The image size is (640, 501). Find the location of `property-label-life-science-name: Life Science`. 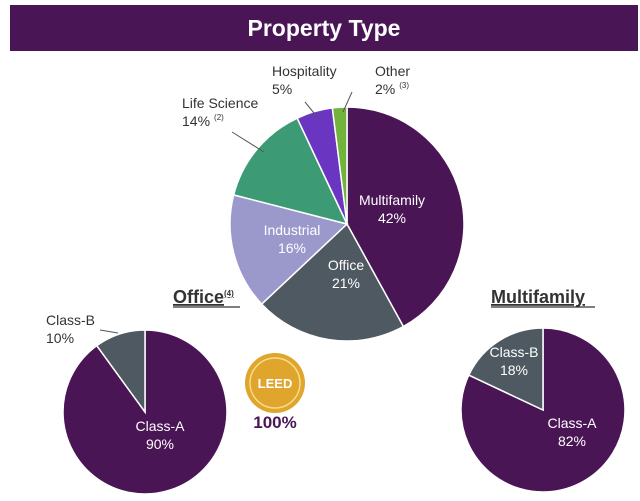

property-label-life-science-name: Life Science is located at coordinates (220, 103).